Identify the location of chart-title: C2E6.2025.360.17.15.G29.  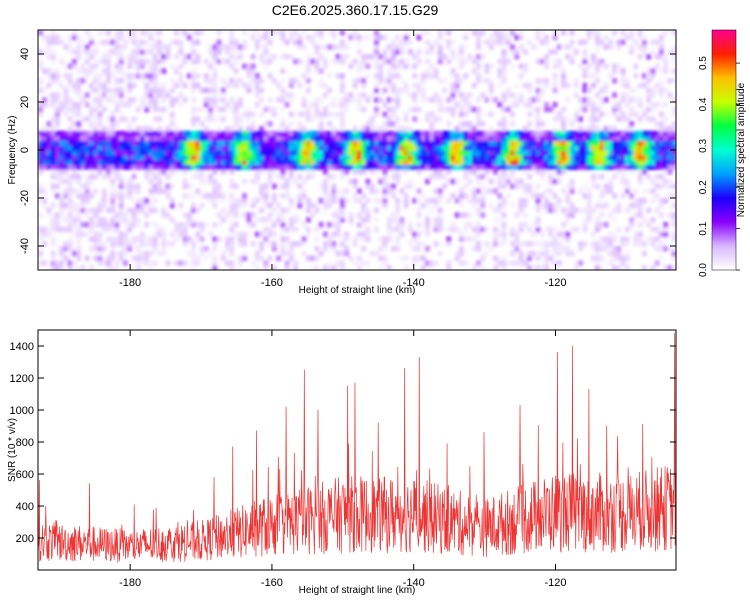
(355, 10).